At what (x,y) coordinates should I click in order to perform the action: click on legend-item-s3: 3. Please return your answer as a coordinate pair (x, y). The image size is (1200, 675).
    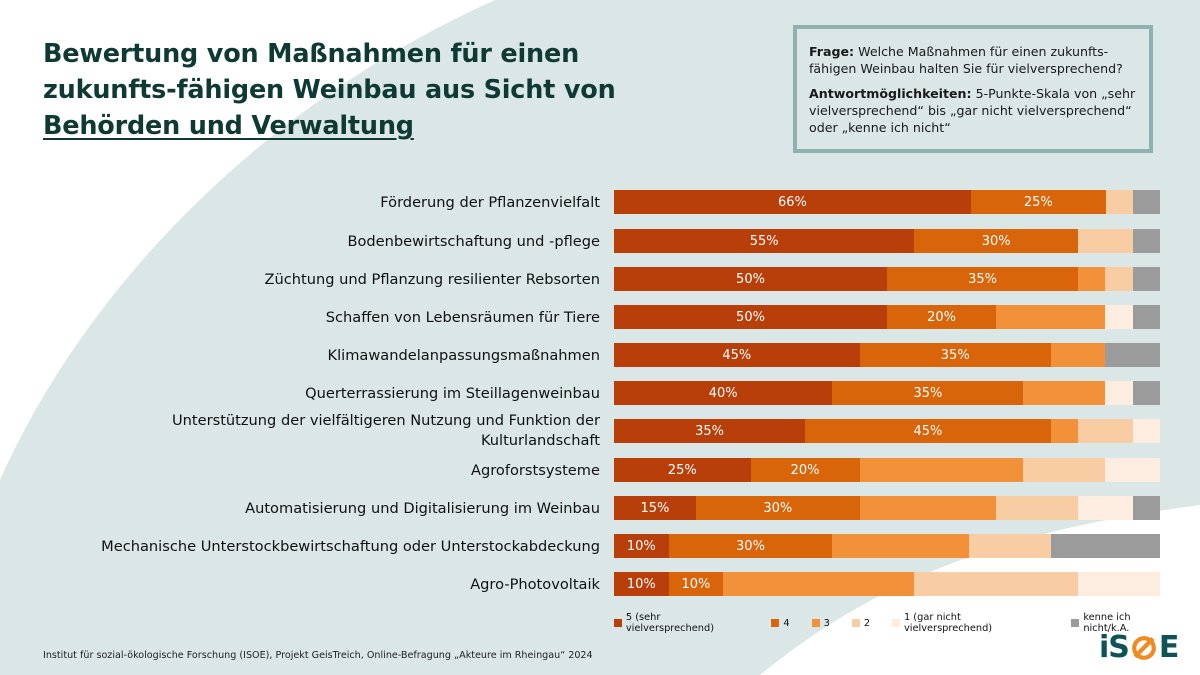
    Looking at the image, I should click on (820, 623).